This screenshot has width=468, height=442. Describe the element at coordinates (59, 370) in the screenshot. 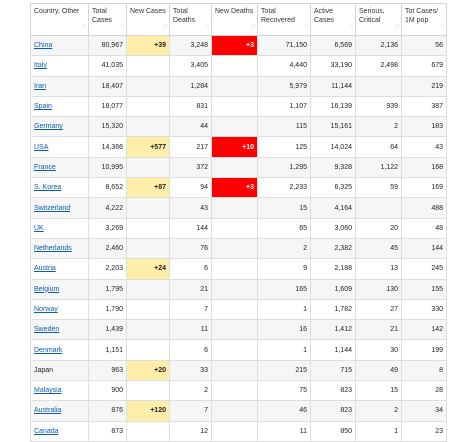

I see `cell-country: Japan` at that location.